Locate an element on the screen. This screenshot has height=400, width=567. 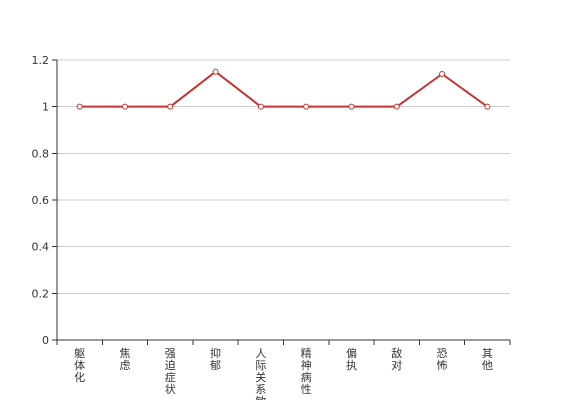
data-points is located at coordinates (283, 89).